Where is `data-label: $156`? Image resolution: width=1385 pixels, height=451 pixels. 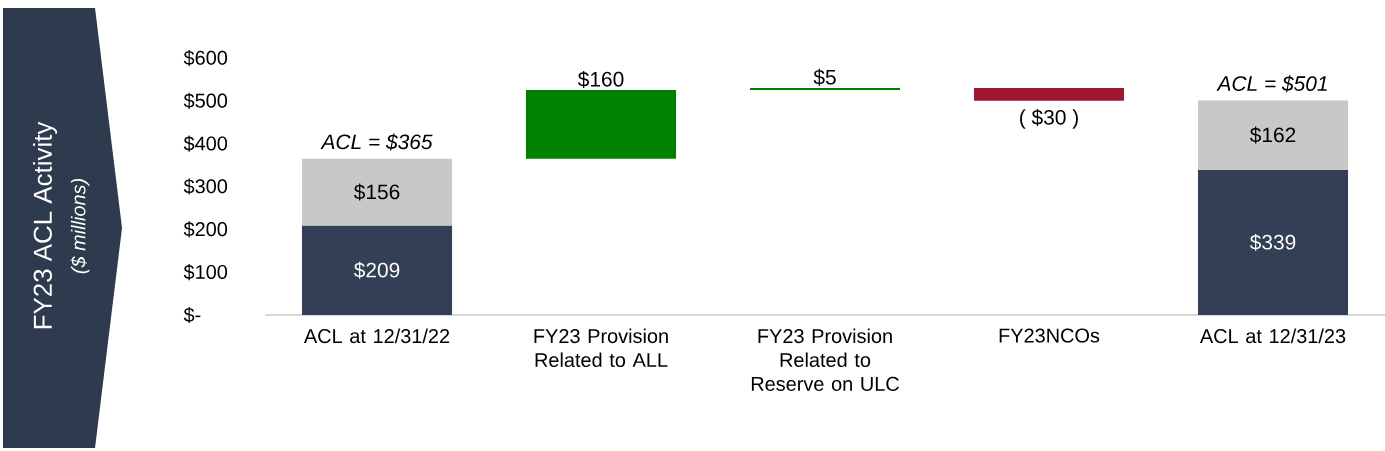
data-label: $156 is located at coordinates (376, 192).